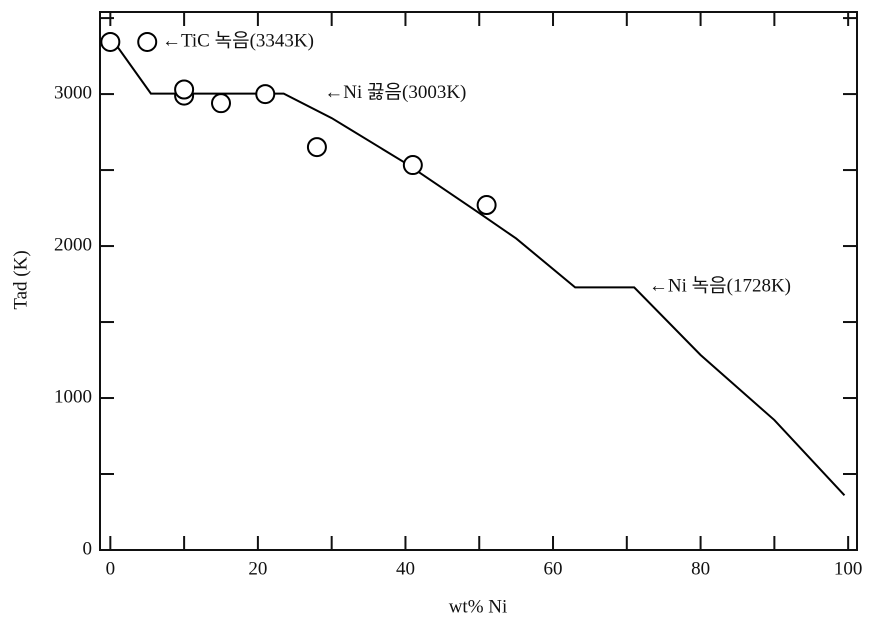 This screenshot has height=627, width=886. I want to click on annotation: ←TiC 녹음(3343K), so click(238, 40).